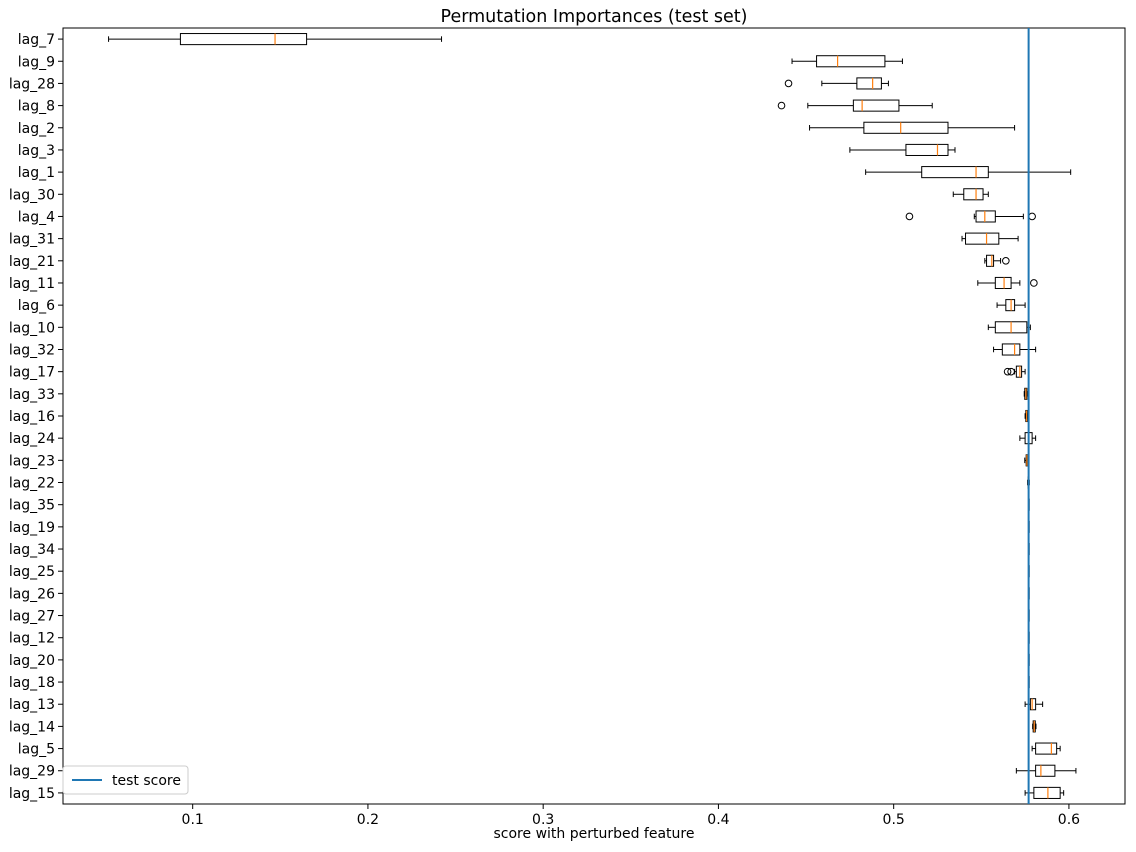 The width and height of the screenshot is (1136, 852). I want to click on y-tick-label: lag_2, so click(36, 129).